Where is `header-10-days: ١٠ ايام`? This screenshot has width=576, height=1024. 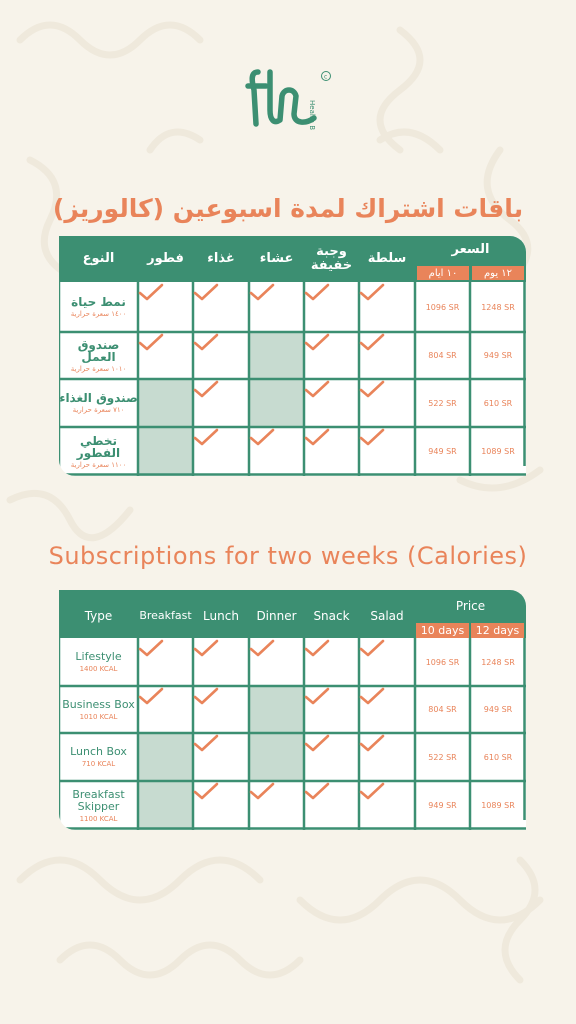 header-10-days: ١٠ ايام is located at coordinates (443, 273).